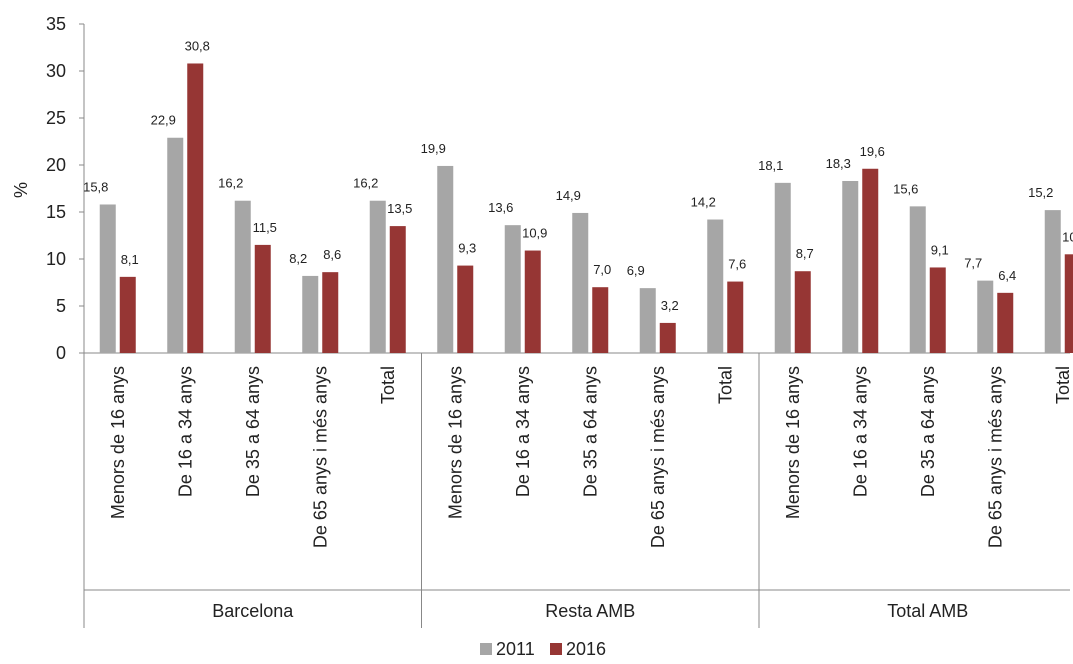  Describe the element at coordinates (95, 186) in the screenshot. I see `data-label-2011: 15,8` at that location.